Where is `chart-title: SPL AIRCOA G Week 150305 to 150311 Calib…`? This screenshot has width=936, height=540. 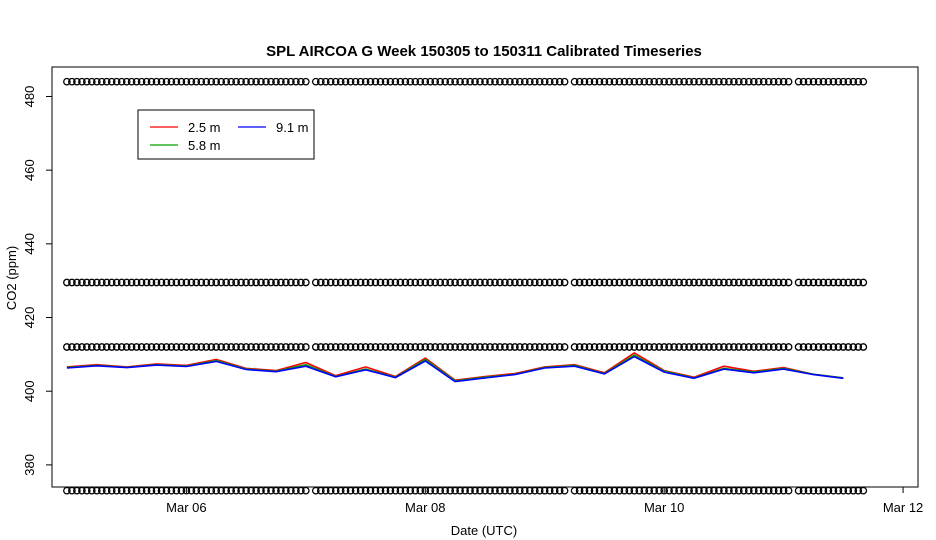
chart-title: SPL AIRCOA G Week 150305 to 150311 Calib… is located at coordinates (484, 51).